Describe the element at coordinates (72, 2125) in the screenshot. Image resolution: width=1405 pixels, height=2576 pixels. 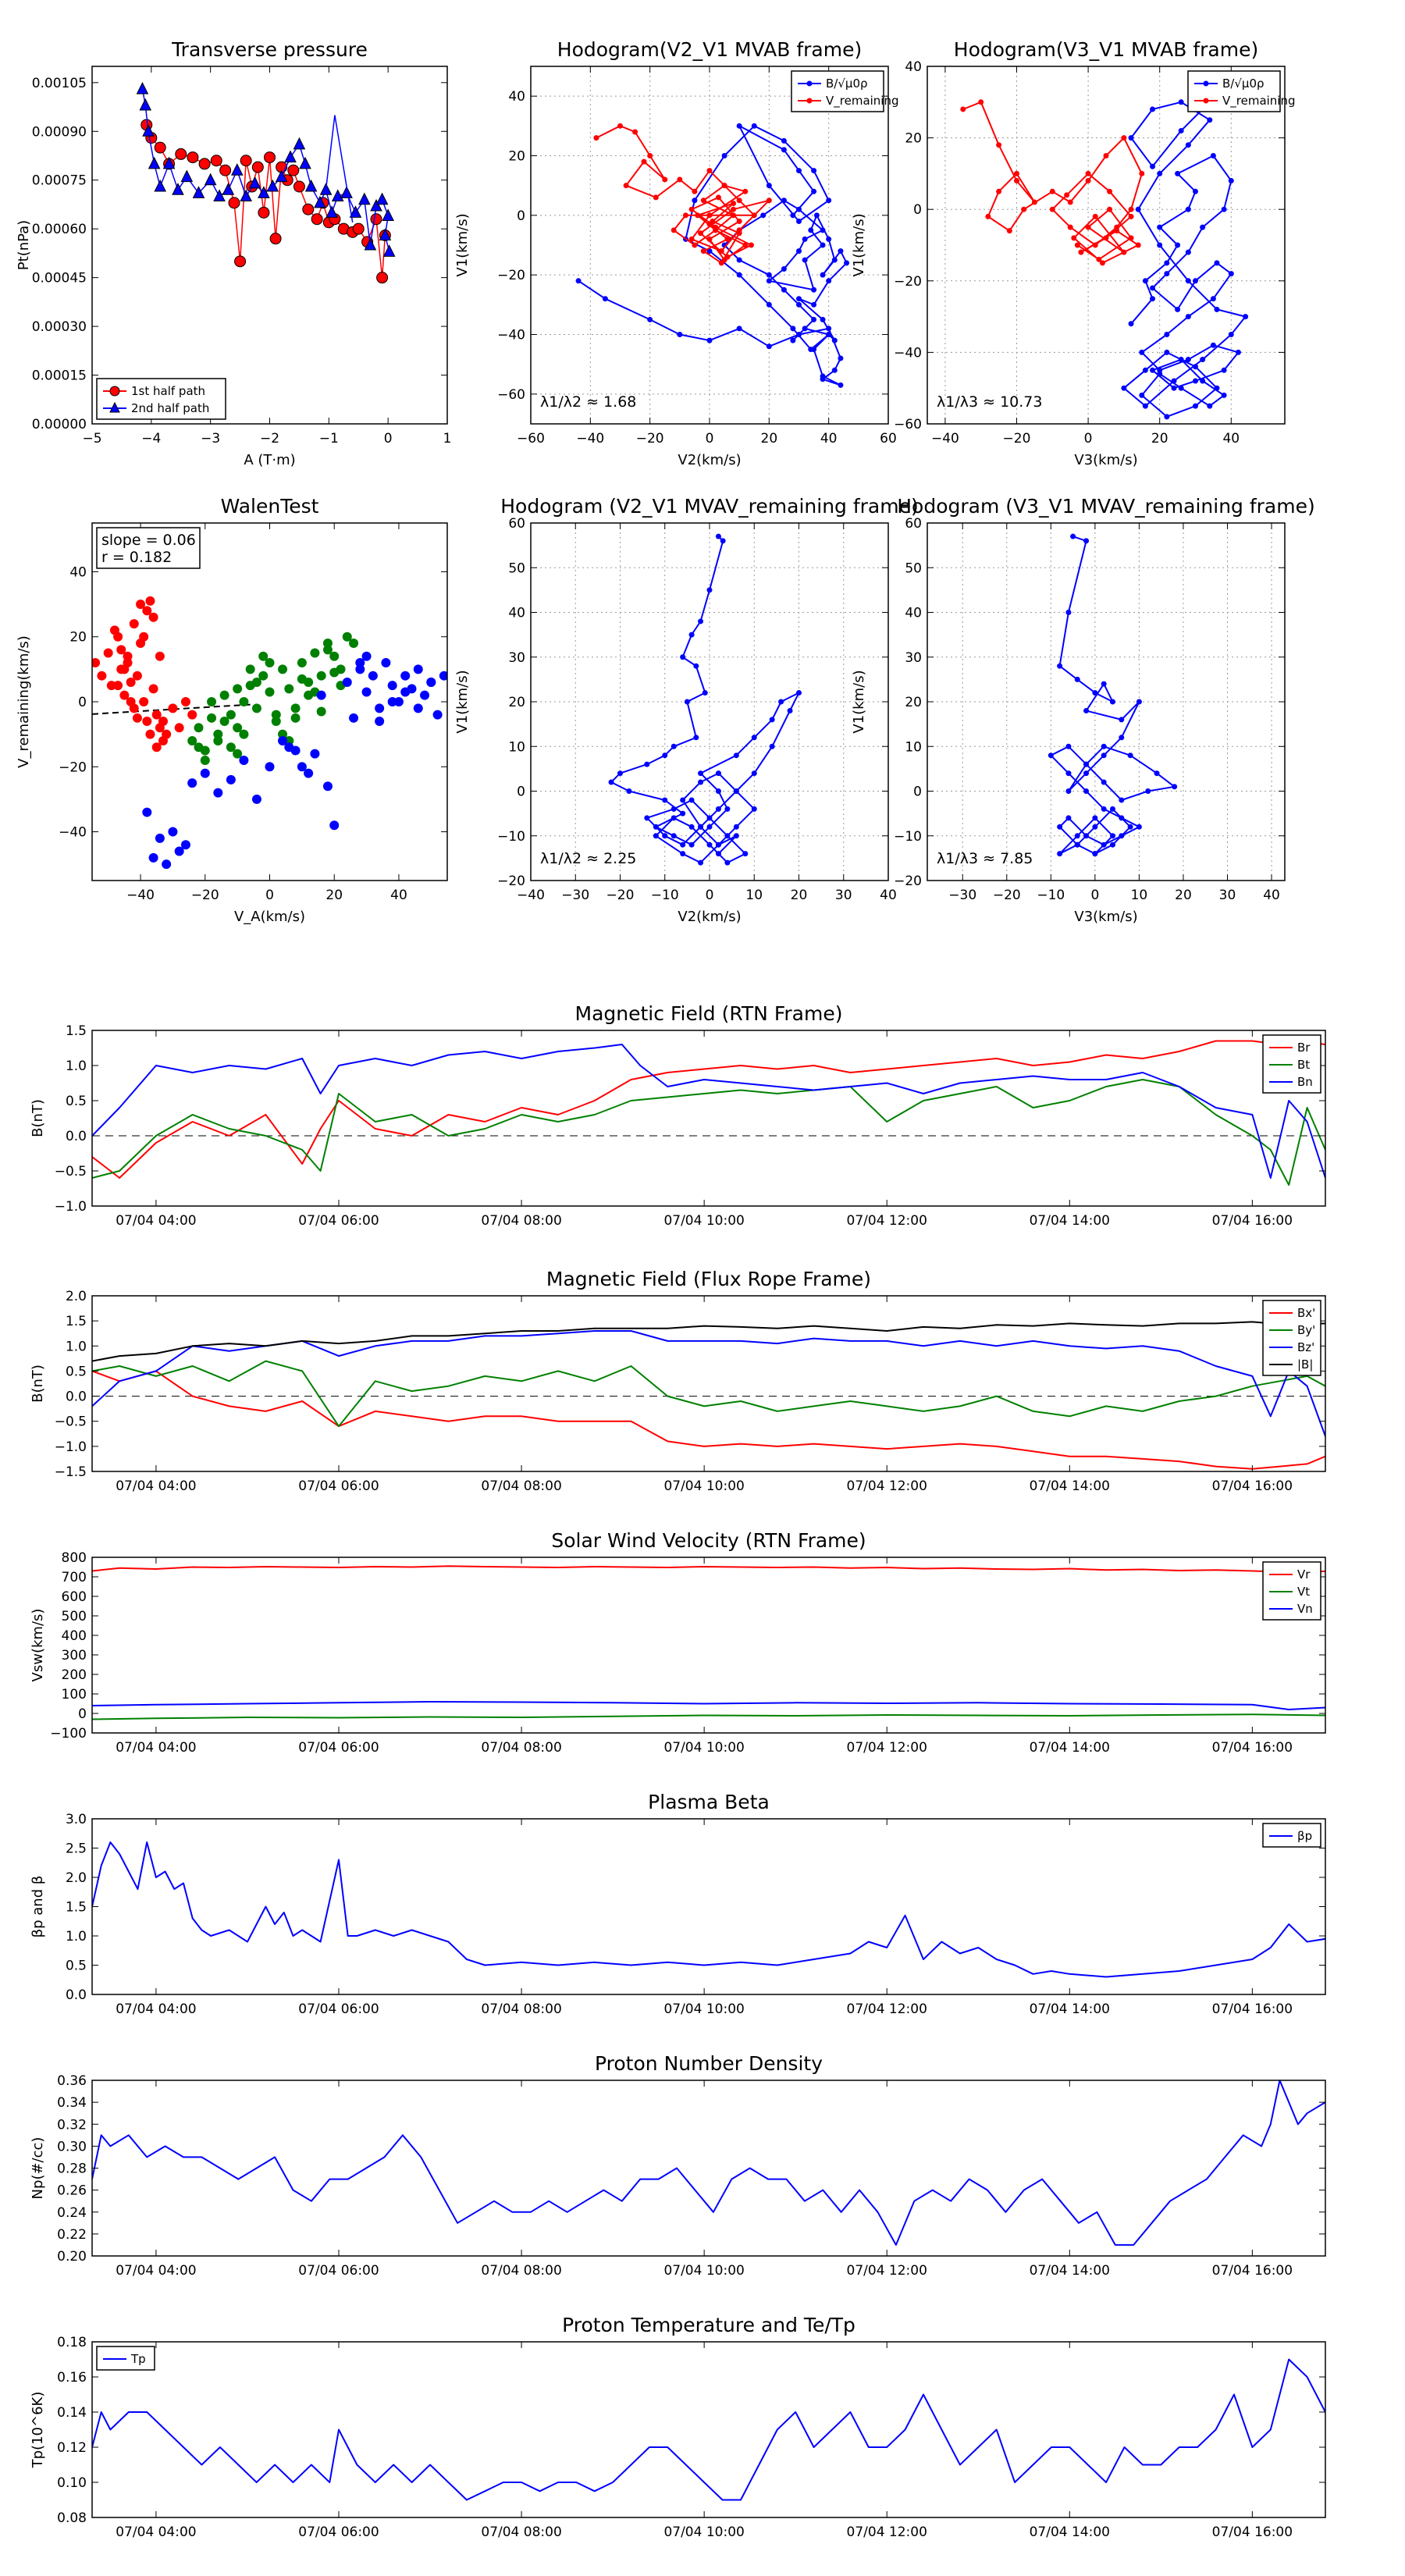
I see `np-y-tick-label: 0.32` at that location.